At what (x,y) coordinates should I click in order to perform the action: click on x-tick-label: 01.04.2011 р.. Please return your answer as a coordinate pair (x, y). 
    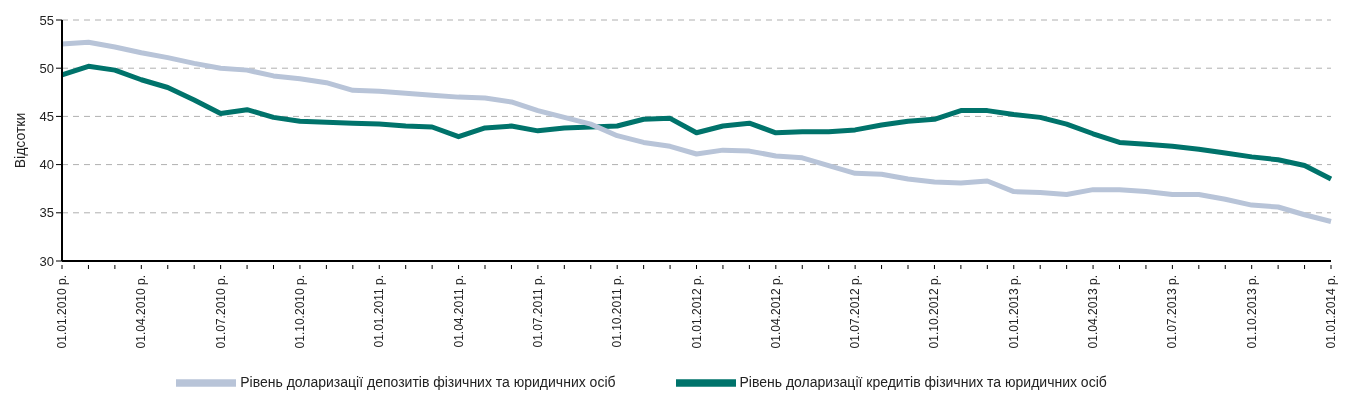
    Looking at the image, I should click on (458, 311).